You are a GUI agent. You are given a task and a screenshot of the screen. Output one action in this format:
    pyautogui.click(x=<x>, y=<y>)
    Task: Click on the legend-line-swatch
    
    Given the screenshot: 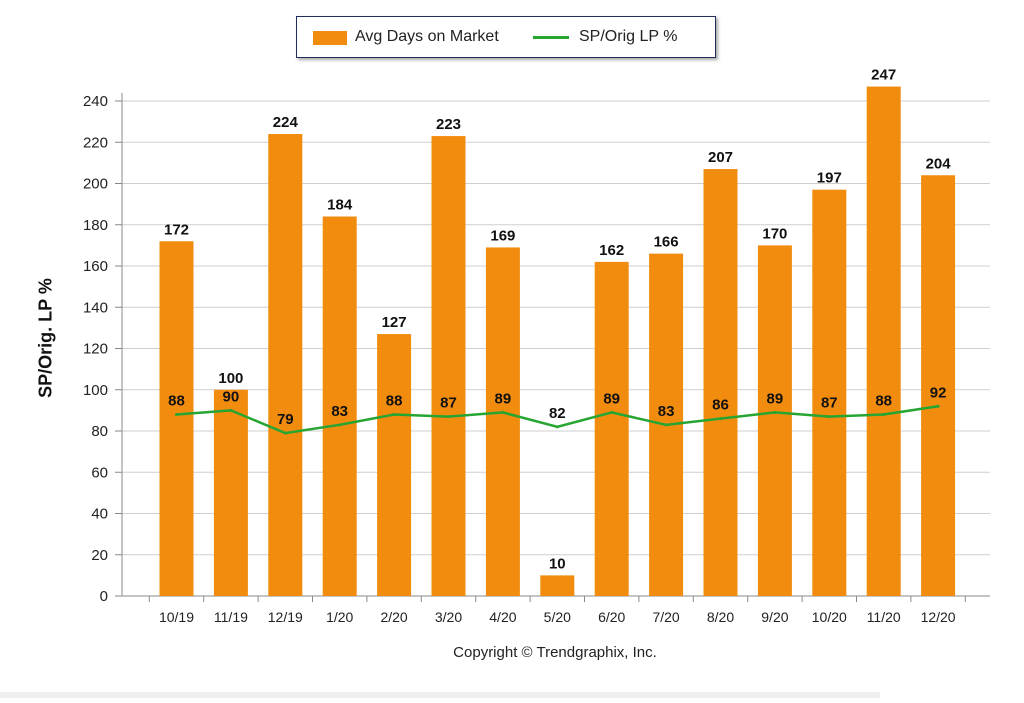 What is the action you would take?
    pyautogui.click(x=551, y=37)
    